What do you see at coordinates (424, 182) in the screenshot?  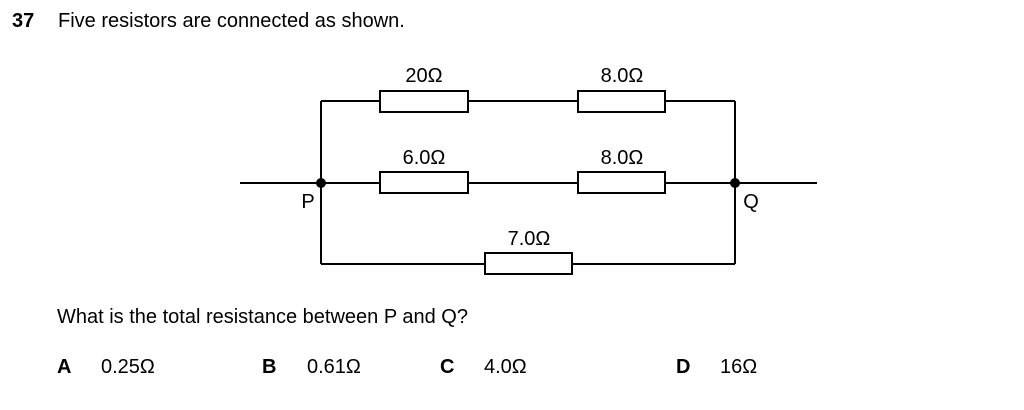 I see `resistor-middle-left` at bounding box center [424, 182].